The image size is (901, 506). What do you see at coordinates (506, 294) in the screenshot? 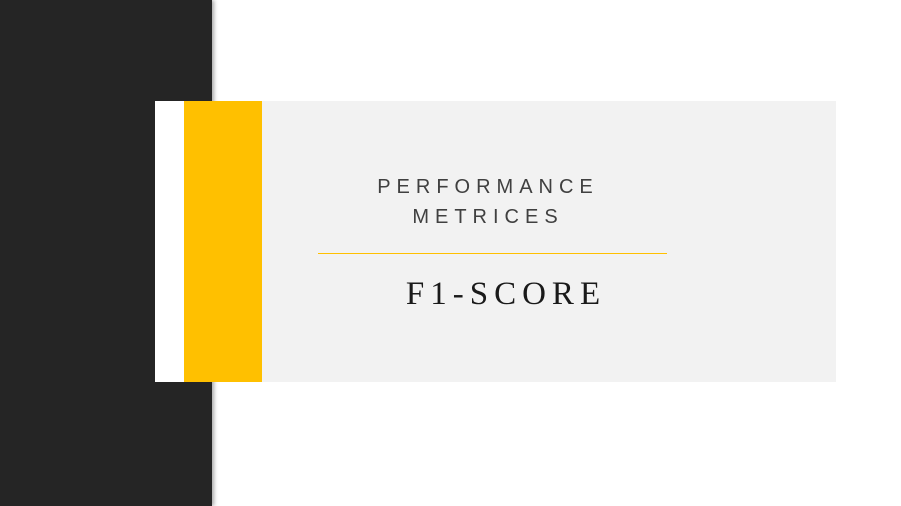
I see `slide-subtitle: F1-SCORE` at bounding box center [506, 294].